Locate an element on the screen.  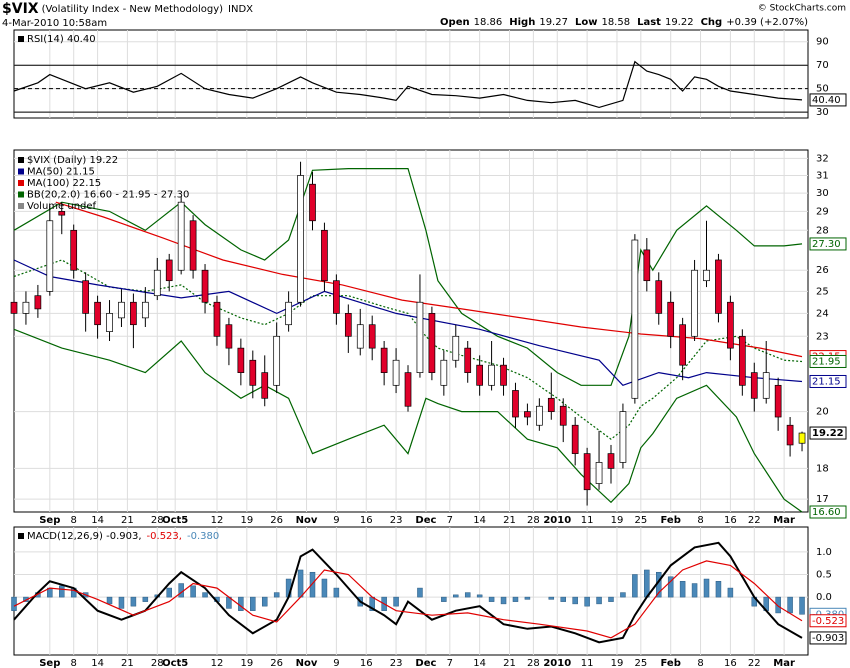
legend-label: BB(20,2.0) 16.60 - 21.95 - 27.30 is located at coordinates (108, 195).